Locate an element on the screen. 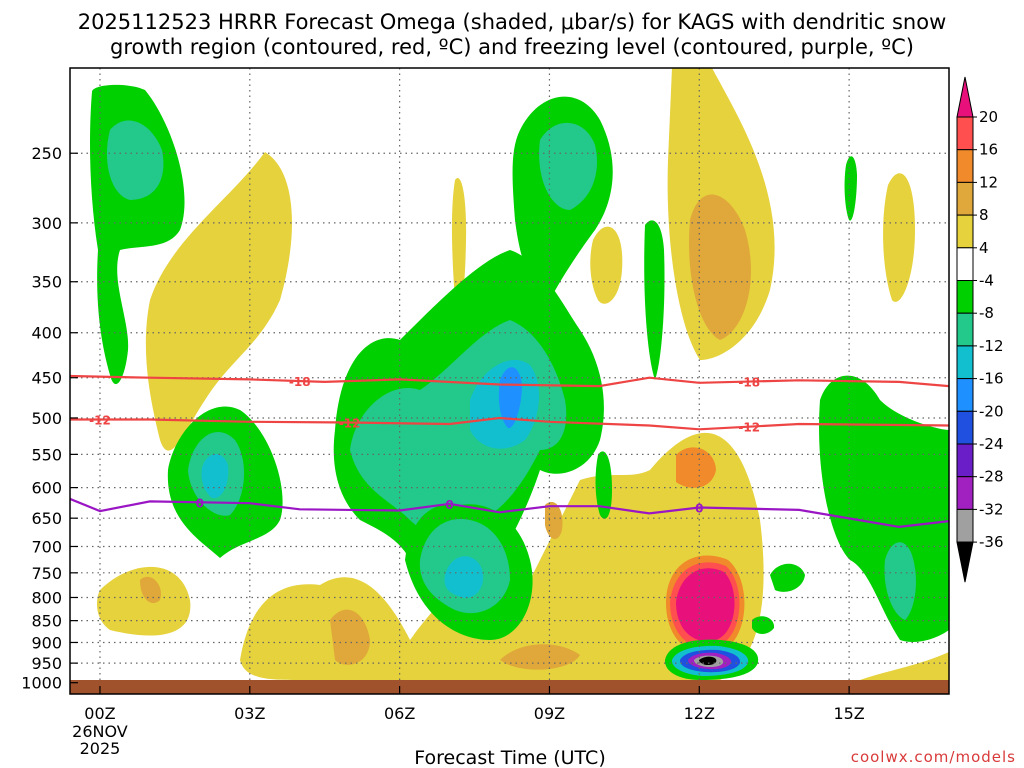 The image size is (1024, 768). subsidence-orange-mid is located at coordinates (696, 467).